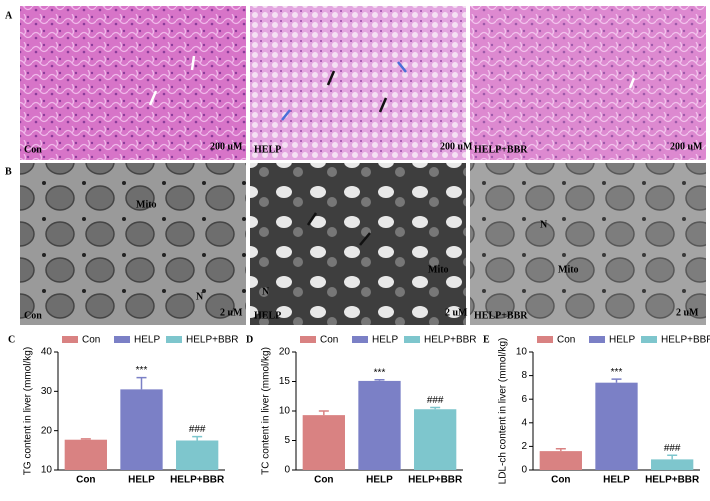  Describe the element at coordinates (249, 339) in the screenshot. I see `panel-label: D` at that location.